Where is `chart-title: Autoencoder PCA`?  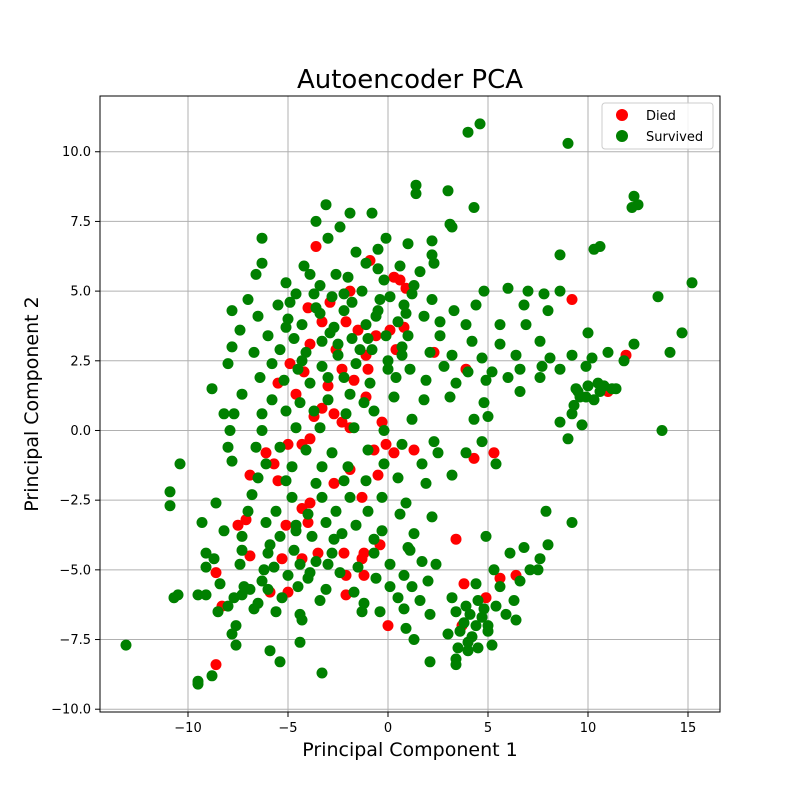
chart-title: Autoencoder PCA is located at coordinates (410, 80).